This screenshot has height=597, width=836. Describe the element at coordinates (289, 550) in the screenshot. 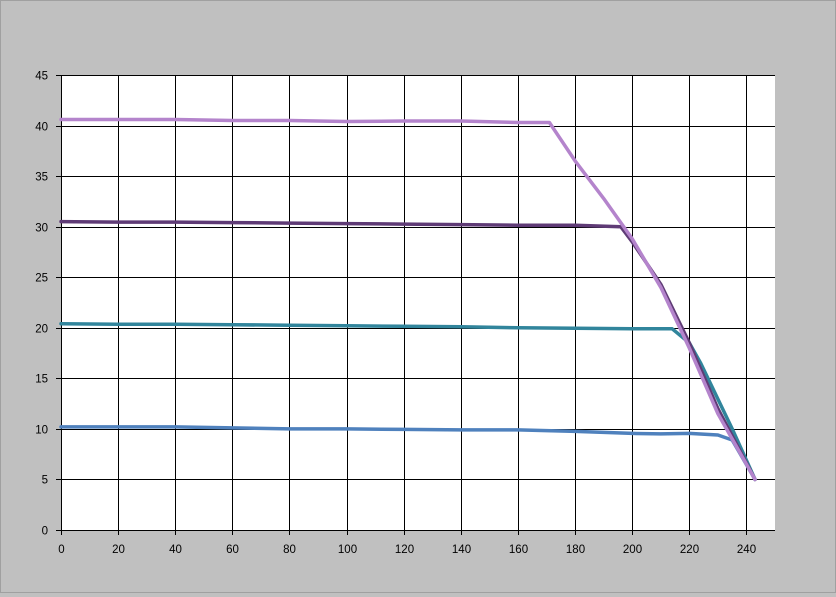

I see `x-tick-label: 80` at that location.